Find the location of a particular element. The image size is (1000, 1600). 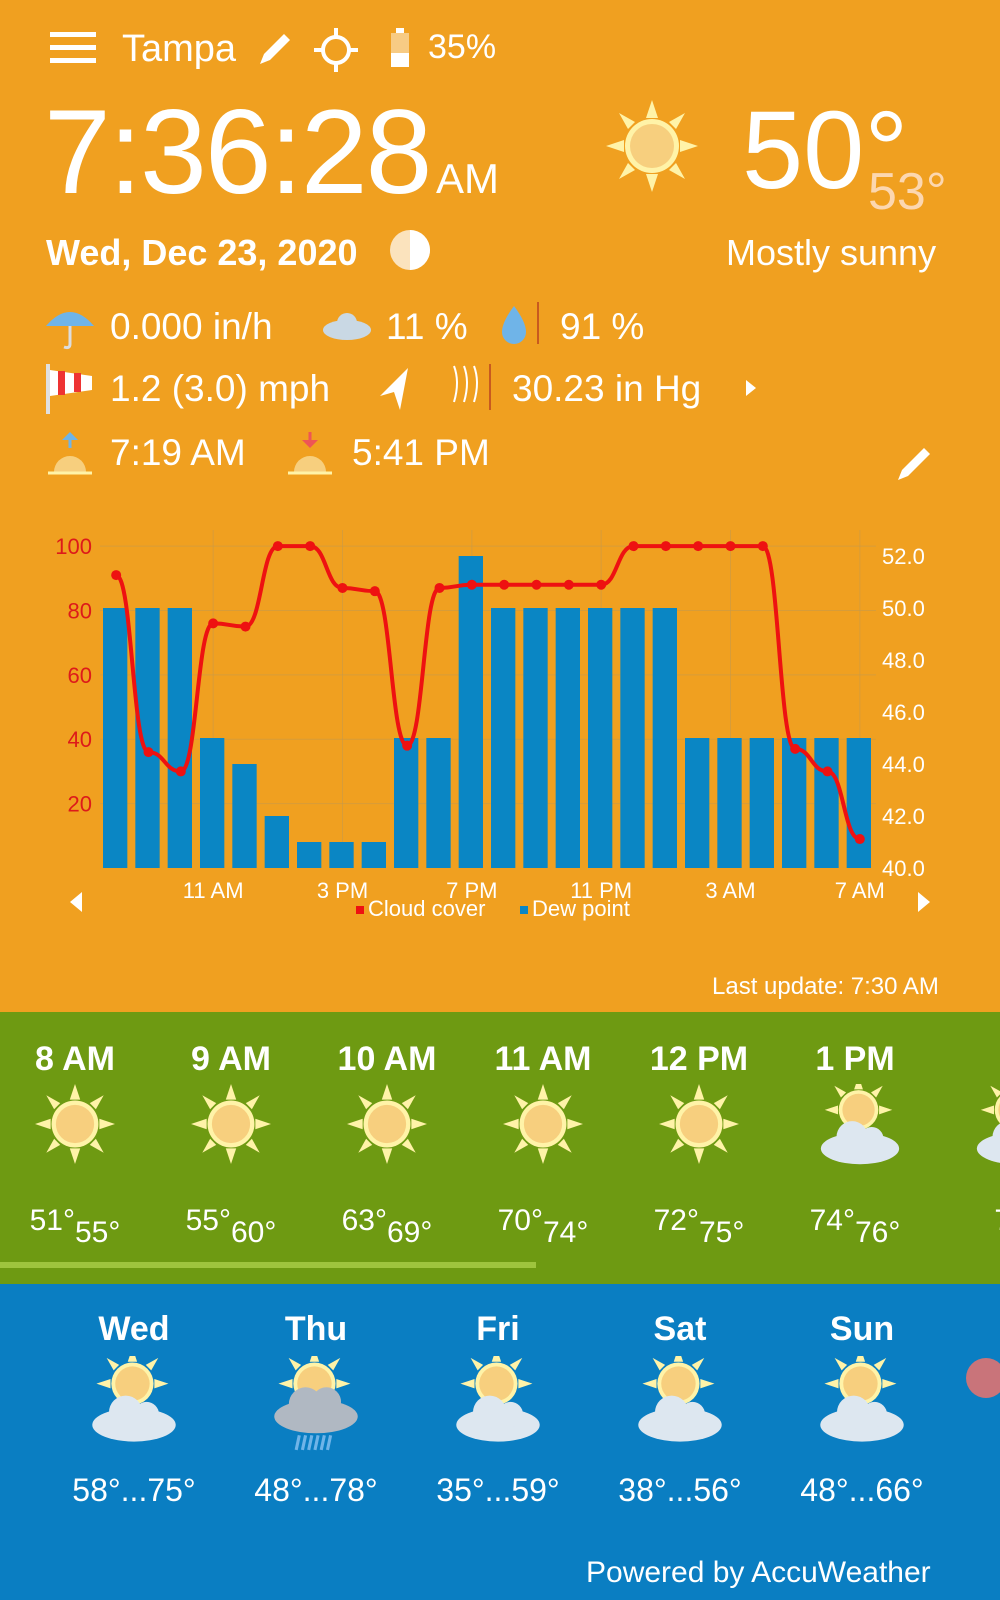

daily-day: Sat is located at coordinates (680, 1329).